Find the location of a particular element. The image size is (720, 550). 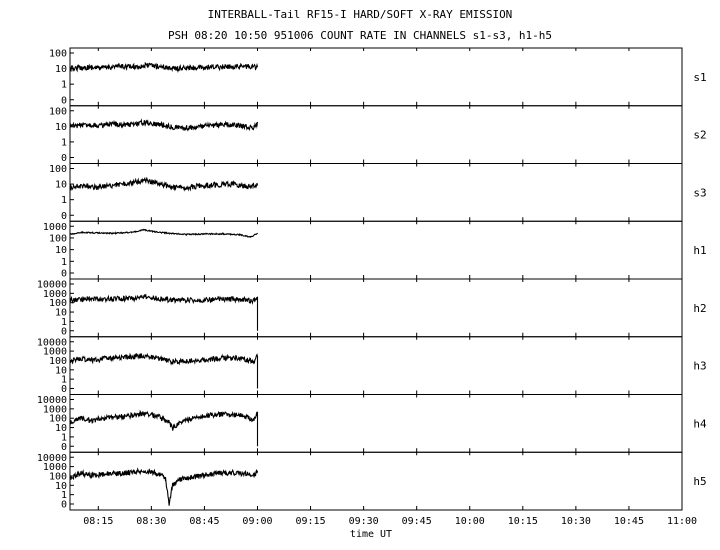

y-tick-label-h2: 10 is located at coordinates (61, 313).